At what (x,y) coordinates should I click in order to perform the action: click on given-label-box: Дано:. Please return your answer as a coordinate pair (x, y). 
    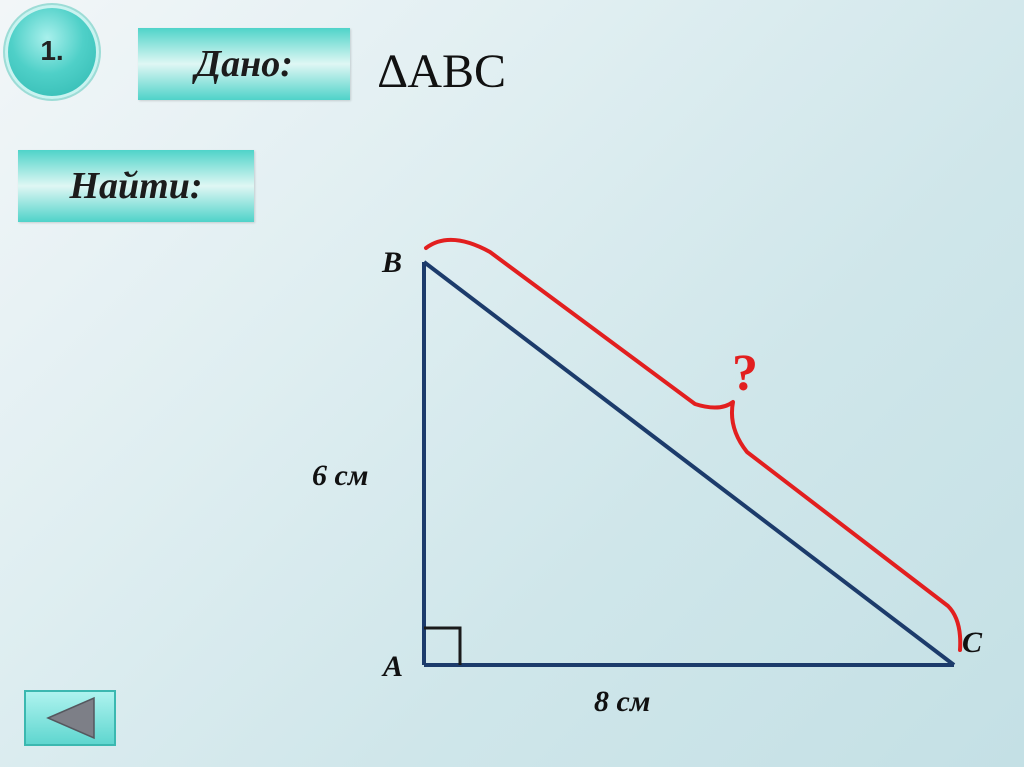
    Looking at the image, I should click on (244, 64).